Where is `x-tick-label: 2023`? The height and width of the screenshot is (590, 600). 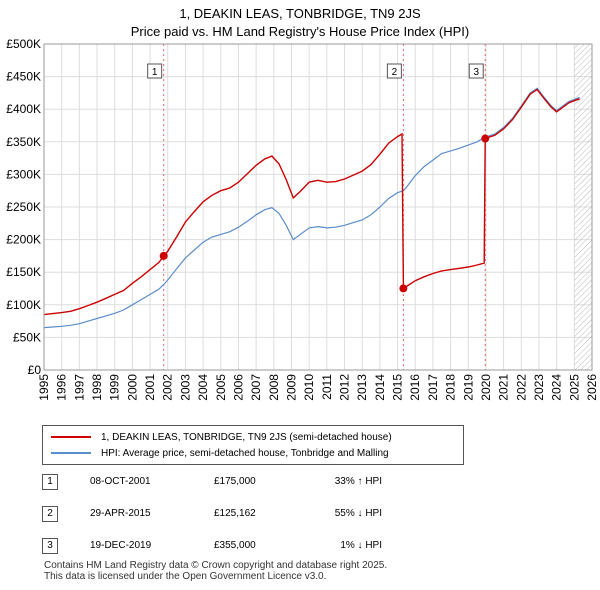
x-tick-label: 2023 is located at coordinates (539, 387).